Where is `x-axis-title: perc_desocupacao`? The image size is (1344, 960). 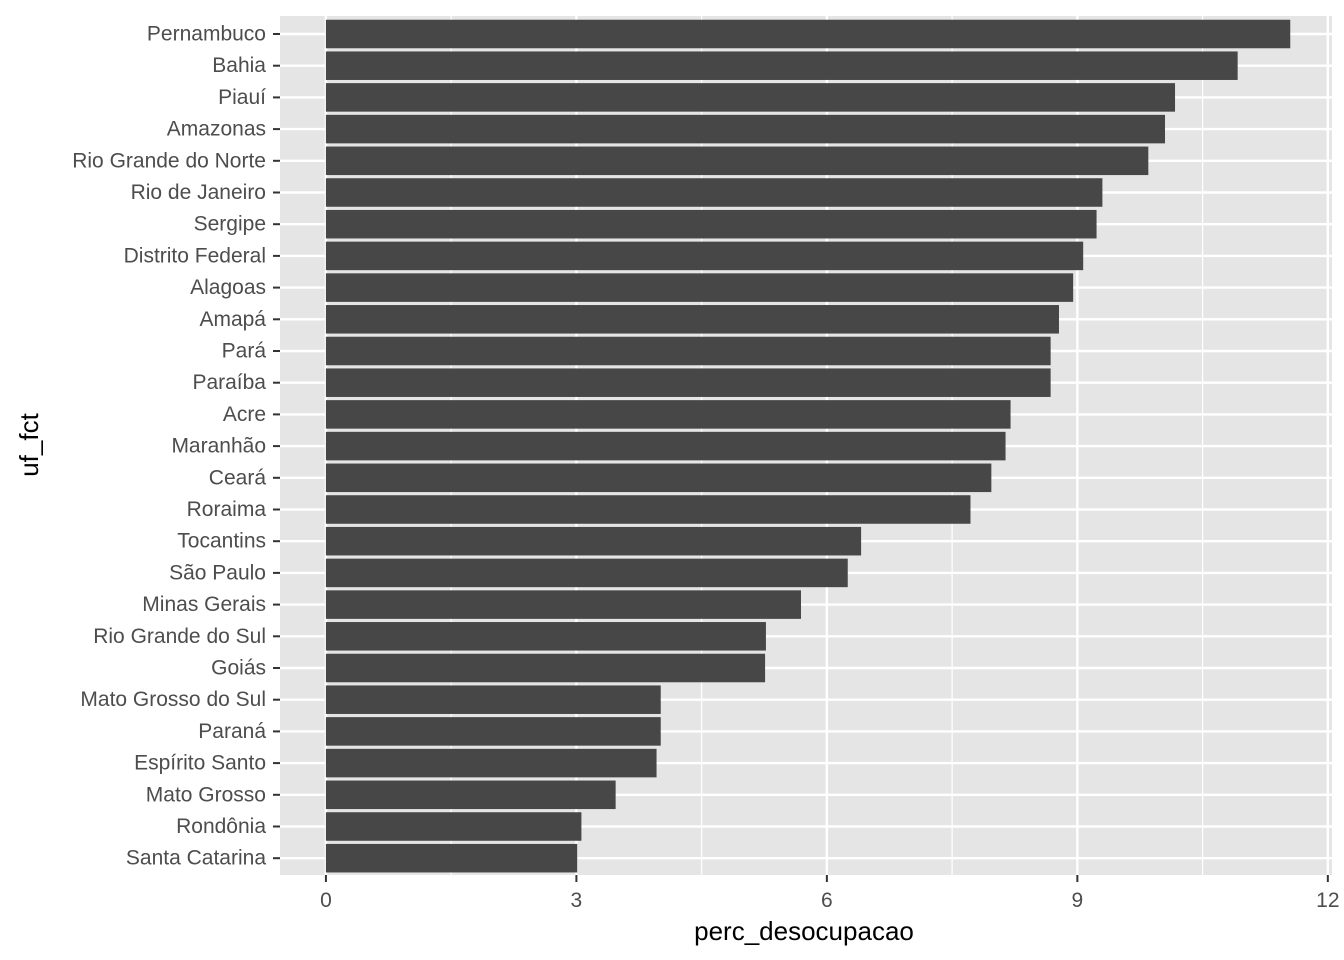
x-axis-title: perc_desocupacao is located at coordinates (804, 931).